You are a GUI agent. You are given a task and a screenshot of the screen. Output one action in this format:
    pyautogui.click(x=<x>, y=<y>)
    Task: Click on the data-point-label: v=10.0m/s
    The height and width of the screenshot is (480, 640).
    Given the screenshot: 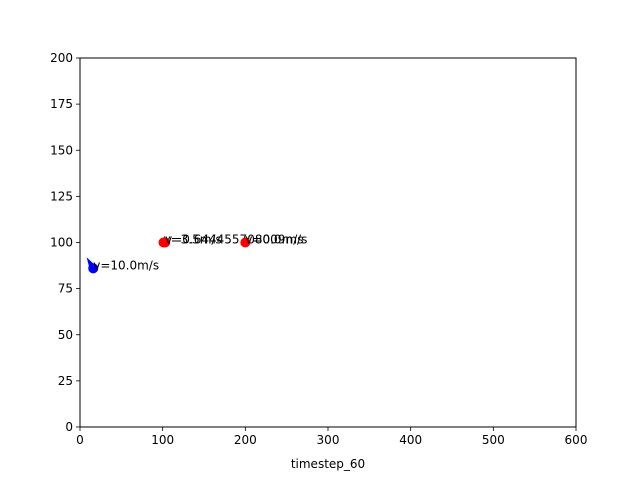 What is the action you would take?
    pyautogui.click(x=126, y=265)
    